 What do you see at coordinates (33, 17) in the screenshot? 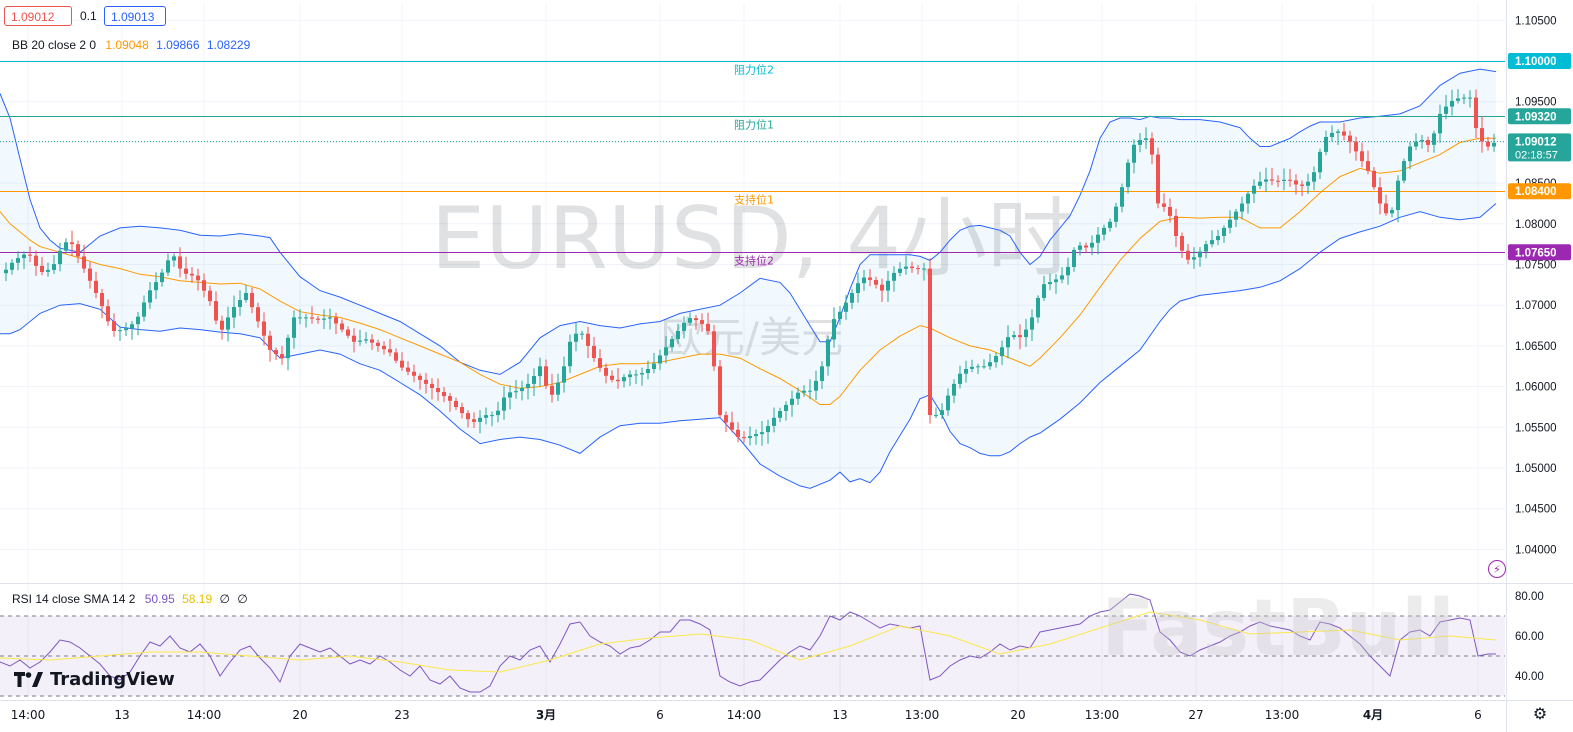
I see `bid-price: 1.09012` at bounding box center [33, 17].